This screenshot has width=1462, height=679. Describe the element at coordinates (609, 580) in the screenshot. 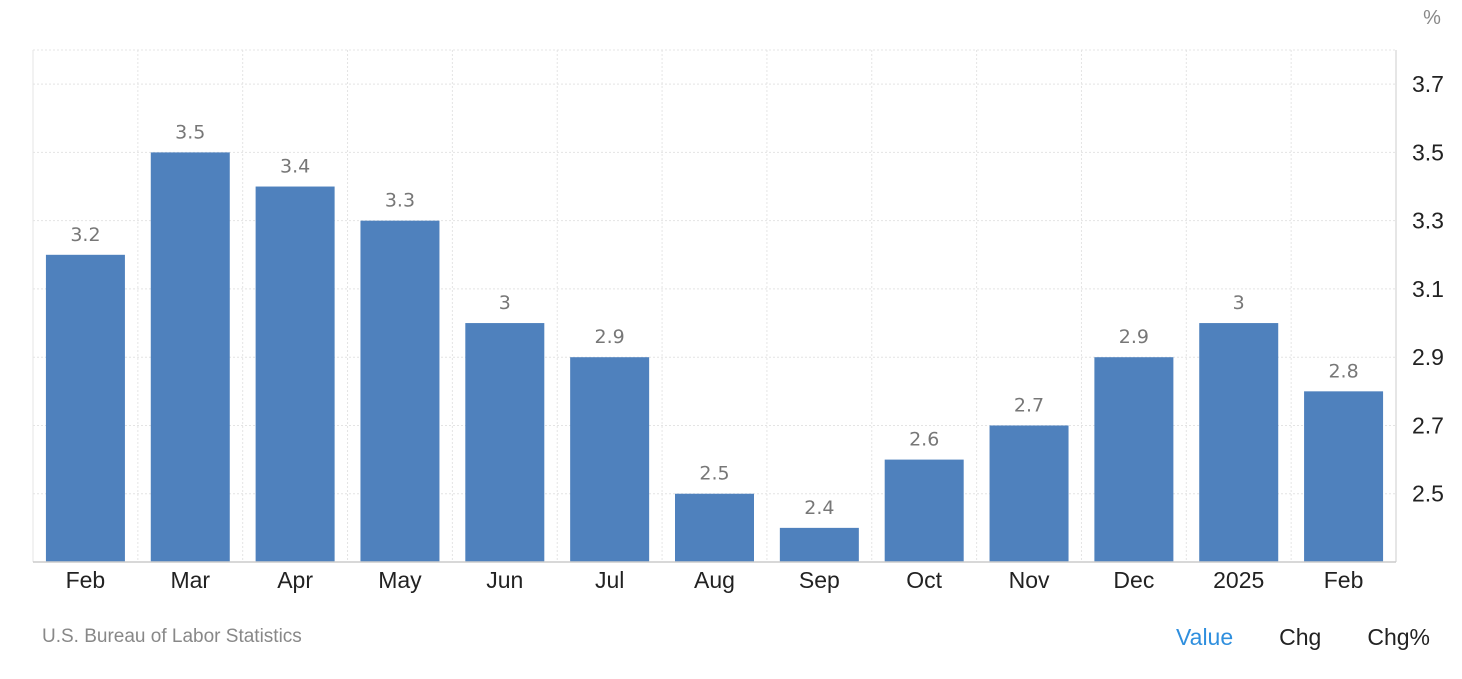

I see `x-tick-label: Jul` at that location.